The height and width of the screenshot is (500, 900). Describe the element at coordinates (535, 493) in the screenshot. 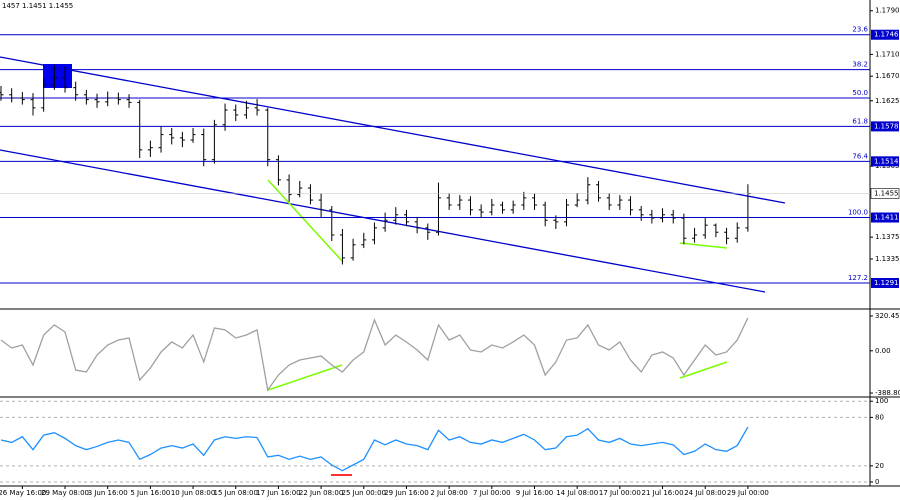

I see `x-tick-label: 9 Jul 16:00` at that location.